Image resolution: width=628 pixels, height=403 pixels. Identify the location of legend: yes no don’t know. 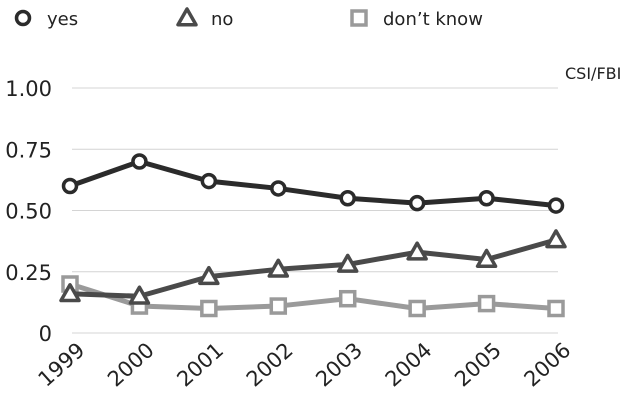
(248, 18).